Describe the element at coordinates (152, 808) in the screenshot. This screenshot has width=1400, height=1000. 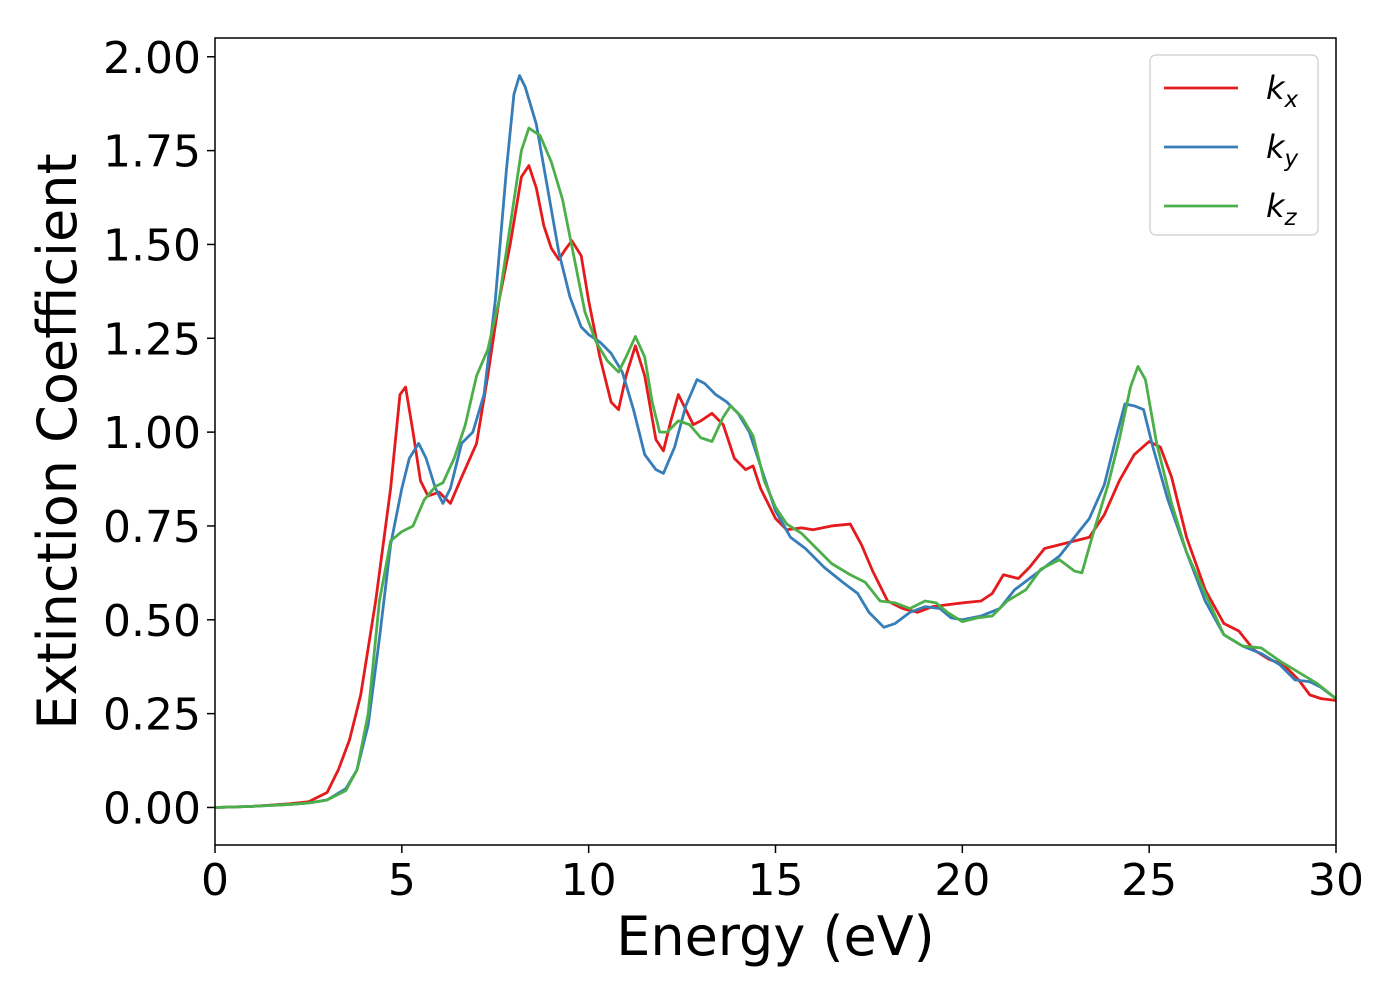
I see `y-tick-label: 0.00` at that location.